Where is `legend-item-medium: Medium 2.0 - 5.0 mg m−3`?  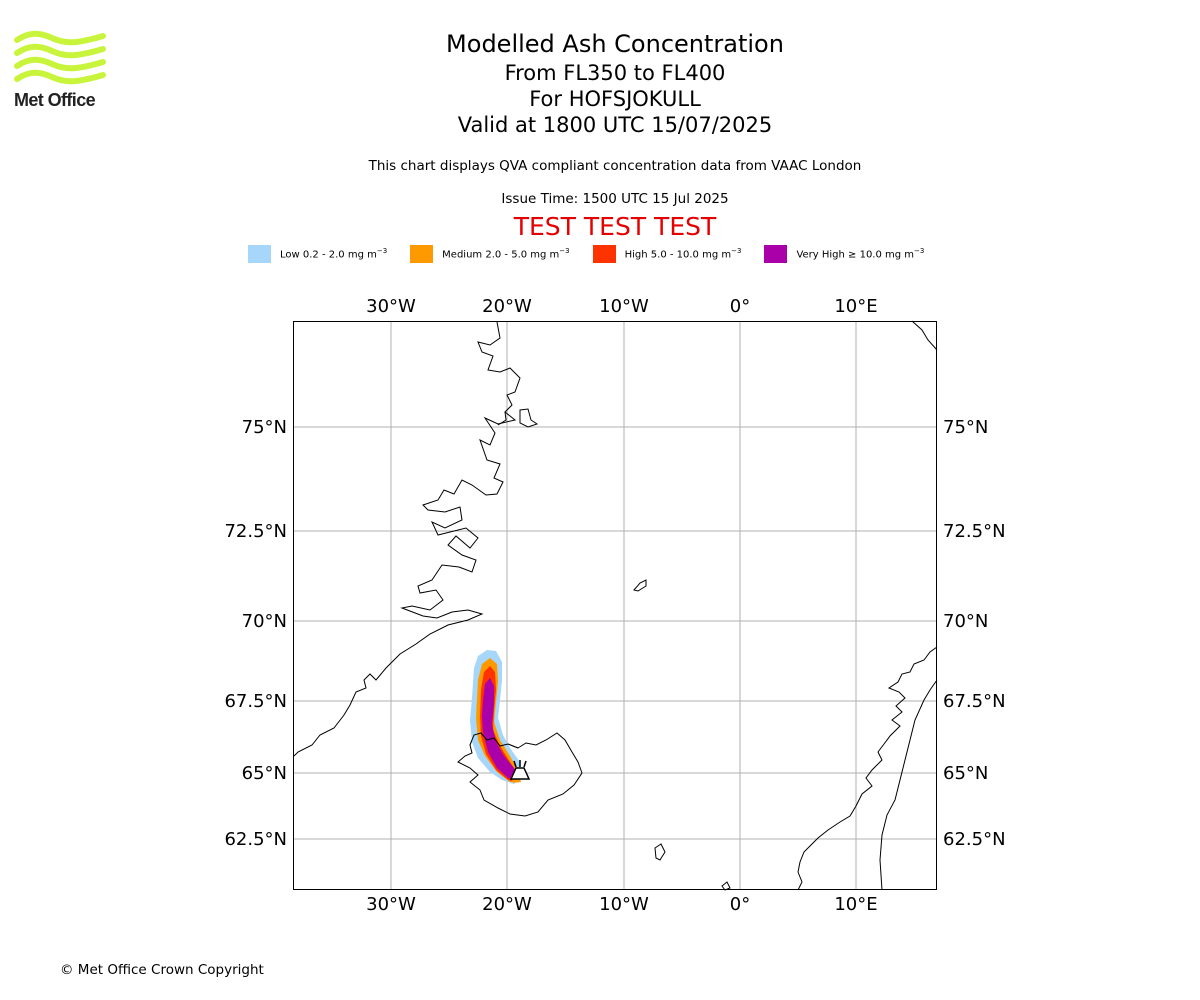 legend-item-medium: Medium 2.0 - 5.0 mg m−3 is located at coordinates (490, 254).